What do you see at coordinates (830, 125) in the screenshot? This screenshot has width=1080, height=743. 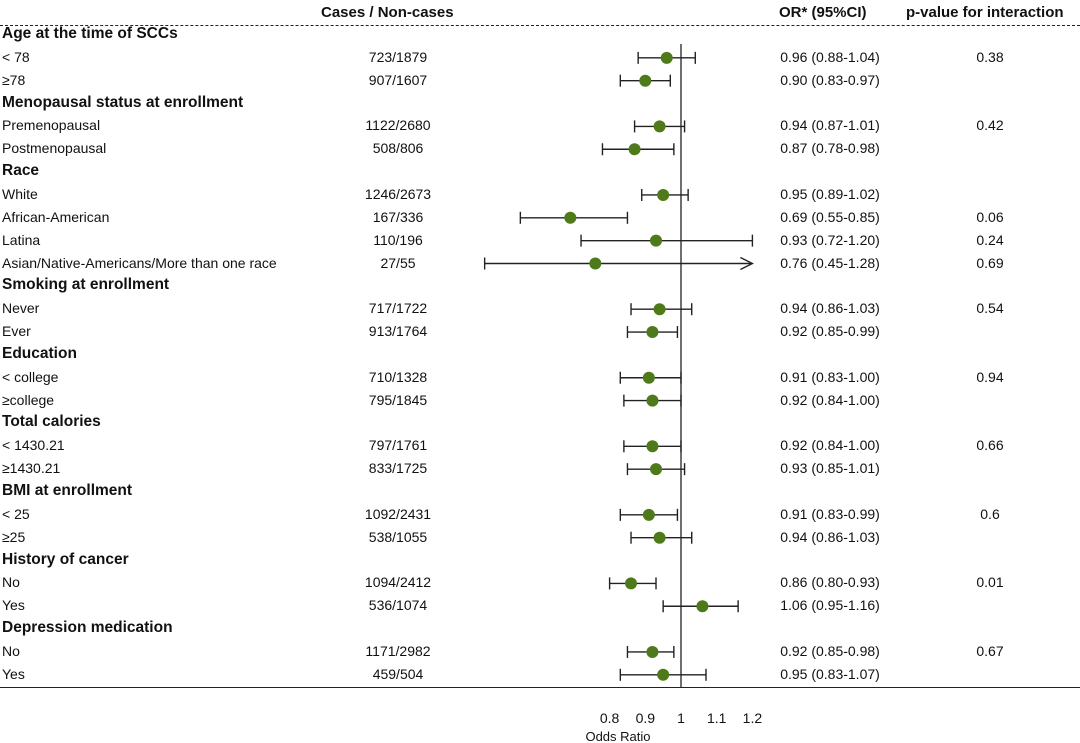 I see `or-ci-value: 0.94 (0.87-1.01)` at bounding box center [830, 125].